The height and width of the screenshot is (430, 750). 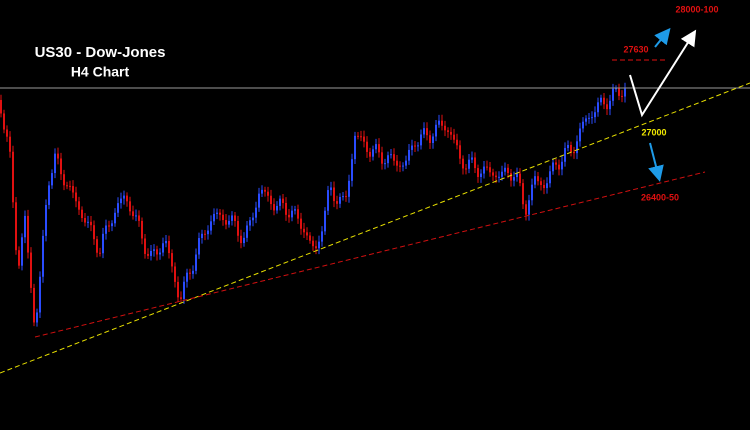 I want to click on resistance-label: 27630, so click(x=635, y=49).